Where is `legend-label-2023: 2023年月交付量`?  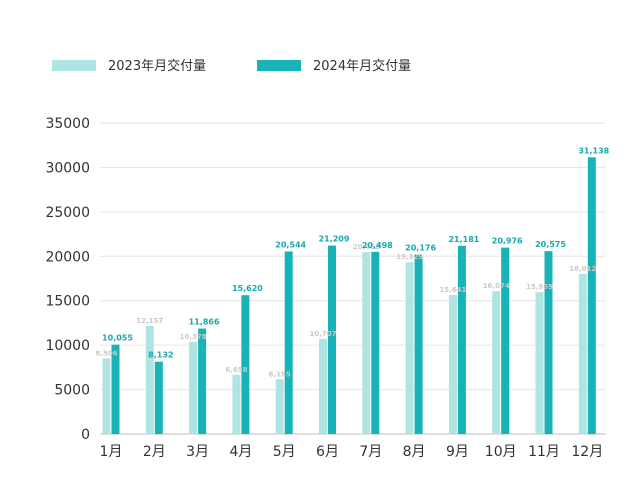 legend-label-2023: 2023年月交付量 is located at coordinates (157, 66).